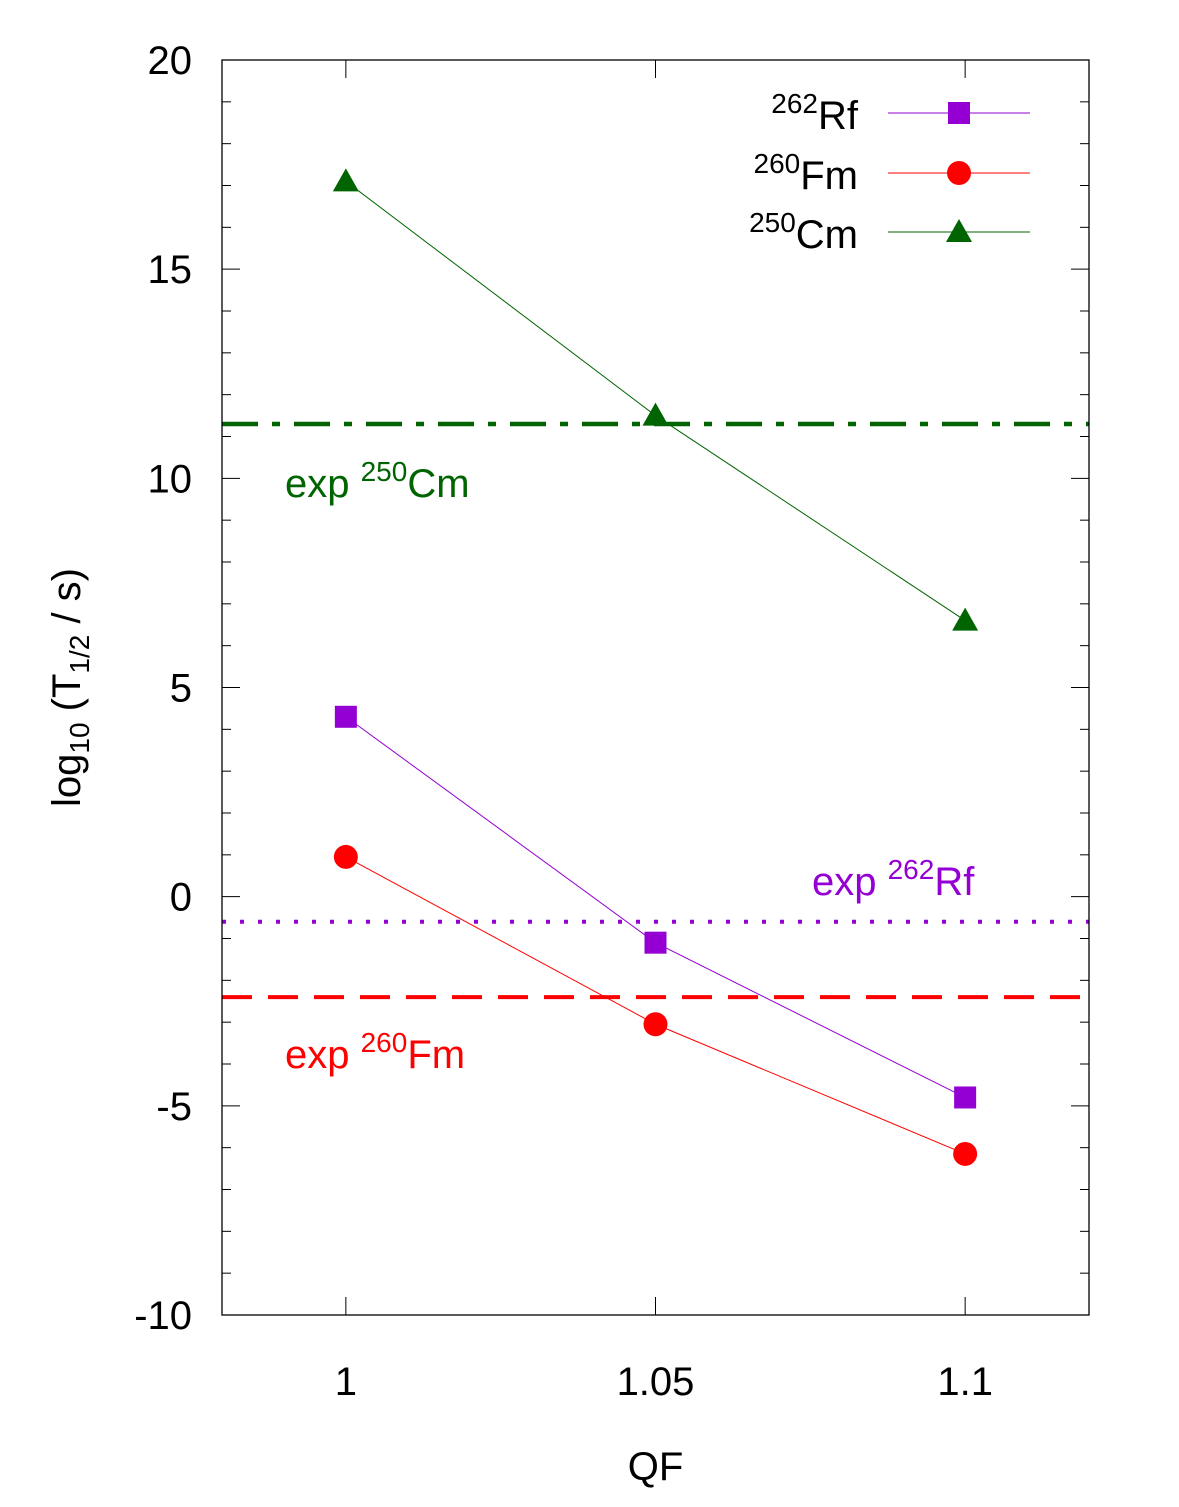 The width and height of the screenshot is (1179, 1507). What do you see at coordinates (656, 1467) in the screenshot?
I see `x-axis-label: QF` at bounding box center [656, 1467].